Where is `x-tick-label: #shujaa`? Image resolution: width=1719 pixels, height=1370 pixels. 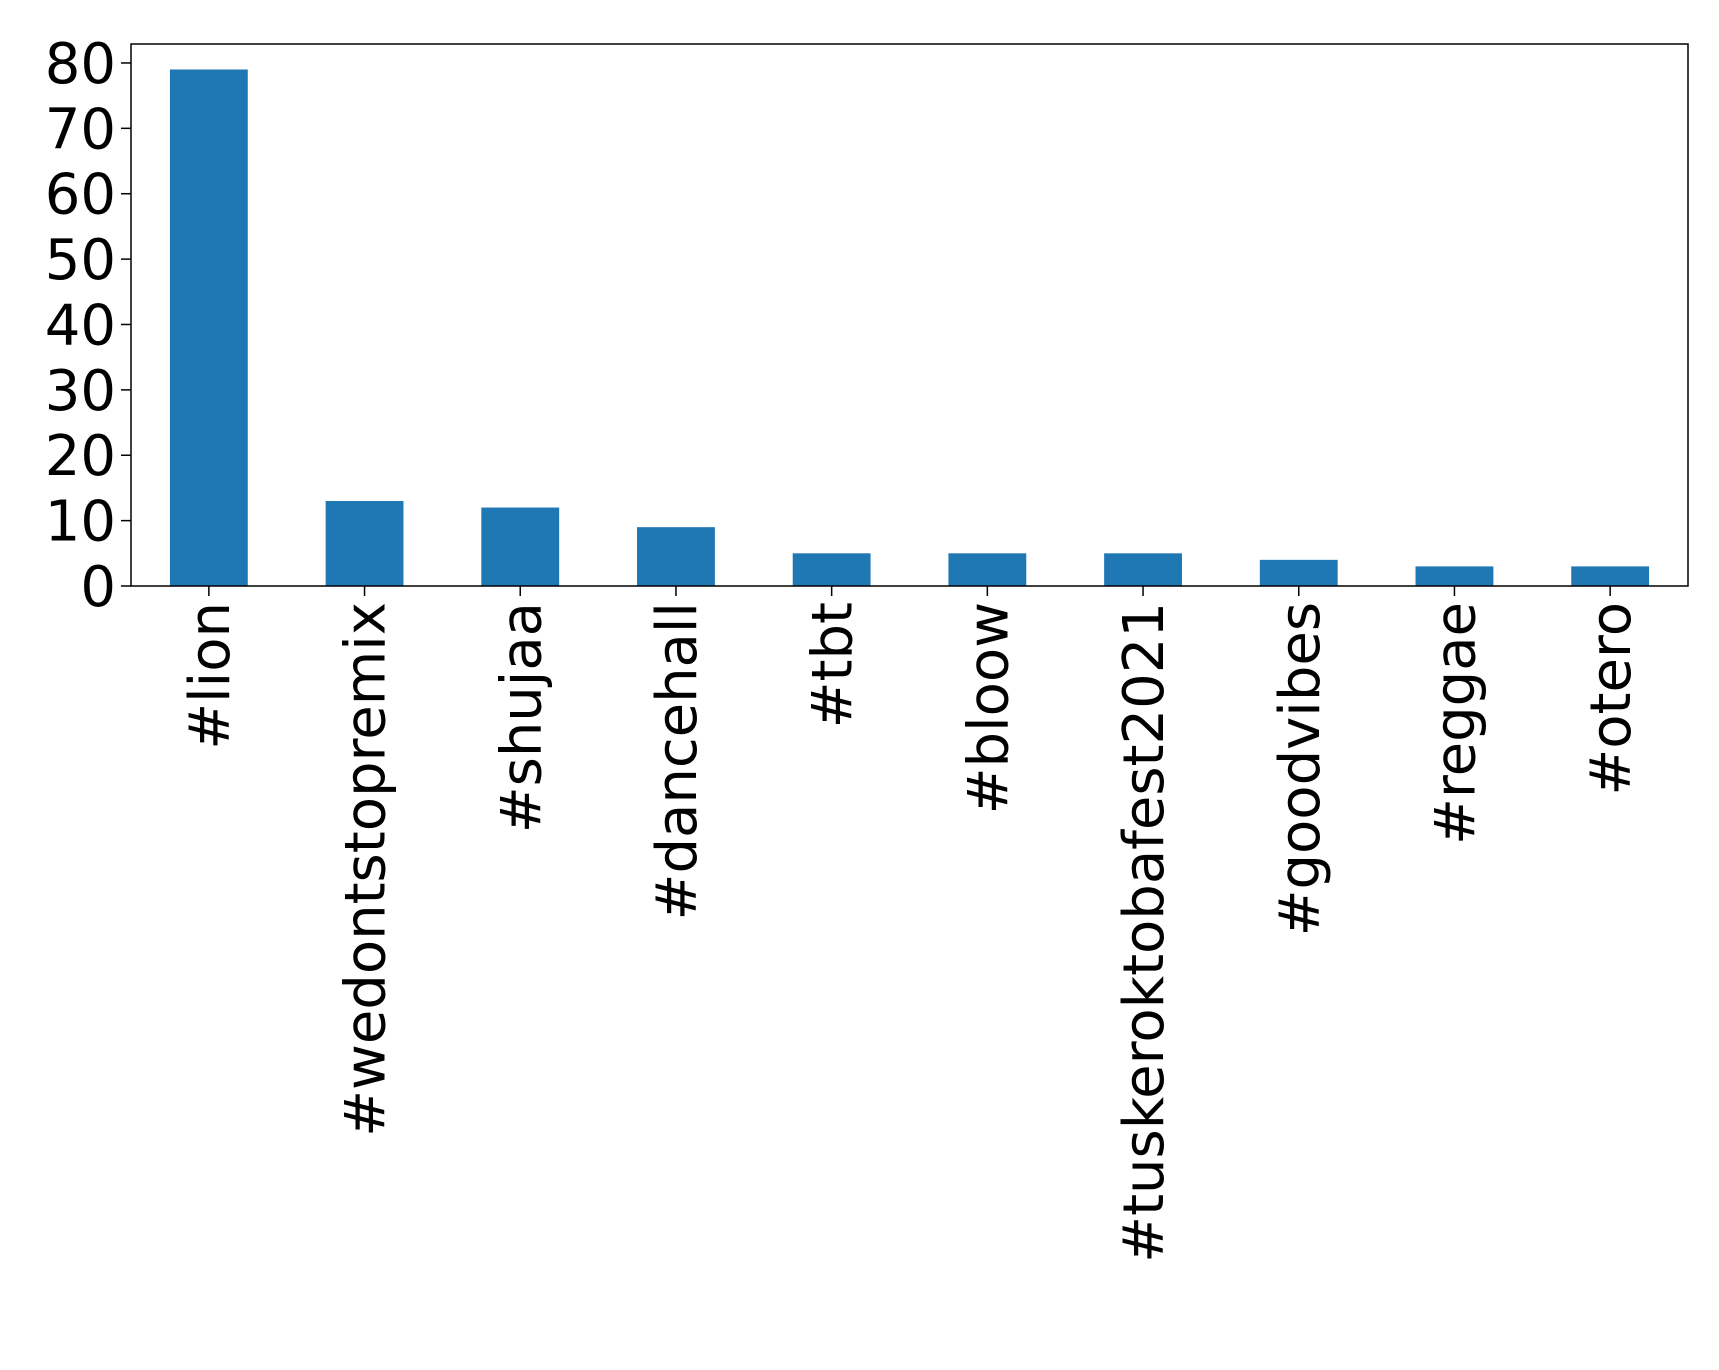
x-tick-label: #shujaa is located at coordinates (521, 717).